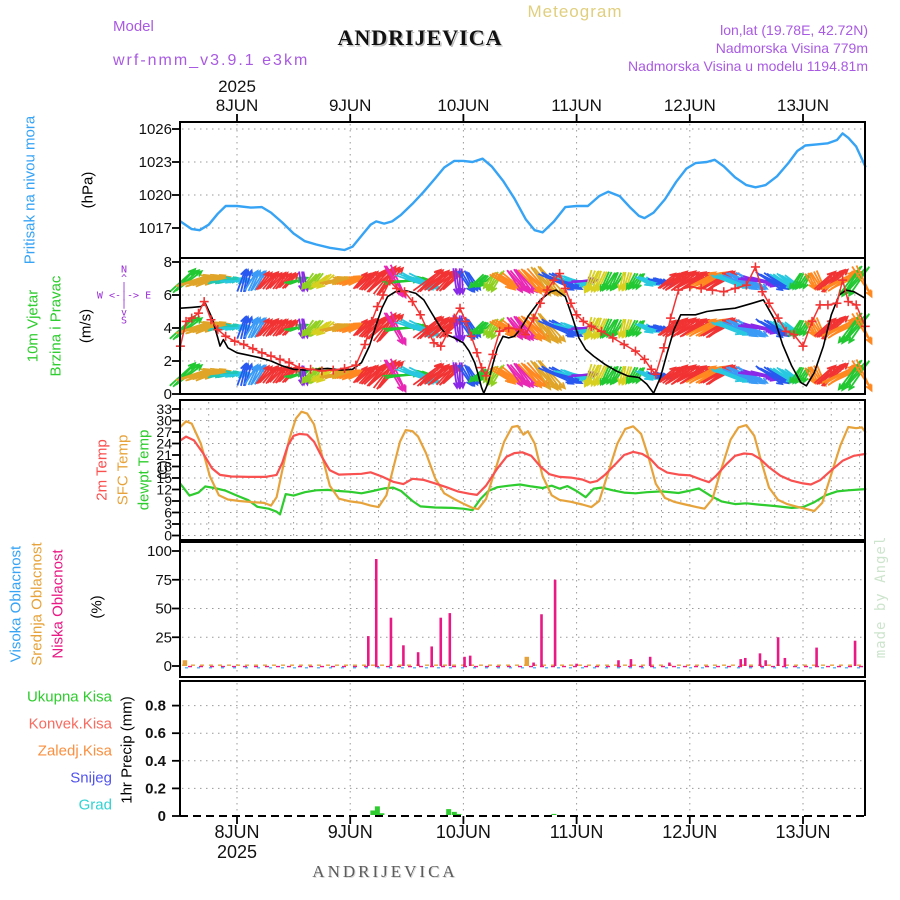 This screenshot has width=900, height=900. I want to click on model-name: wrf-nmm_v3.9.1 e3km, so click(211, 60).